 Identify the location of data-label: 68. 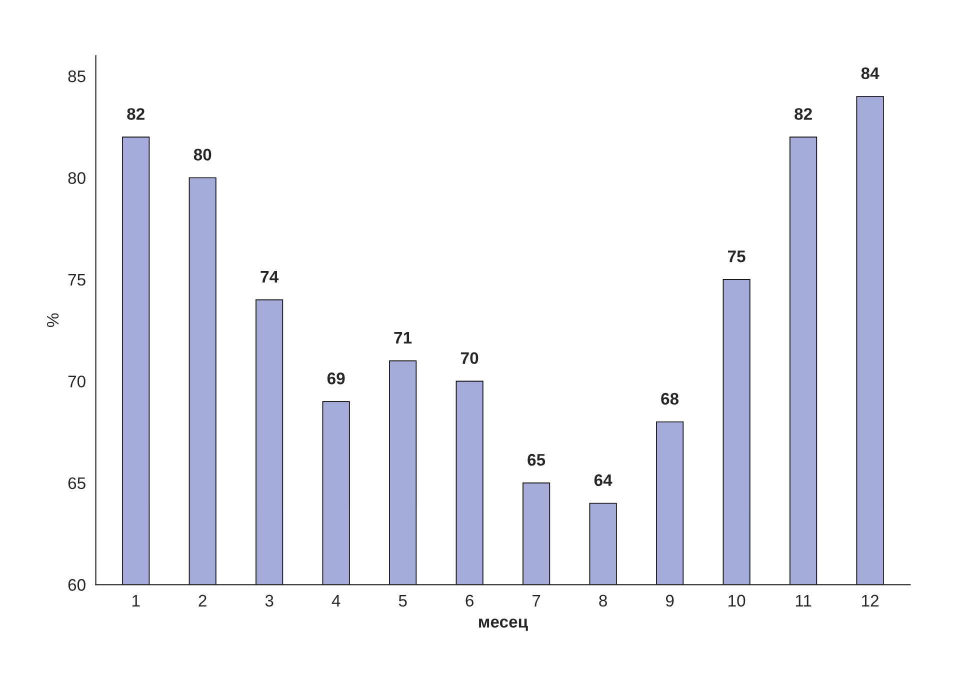
(670, 398).